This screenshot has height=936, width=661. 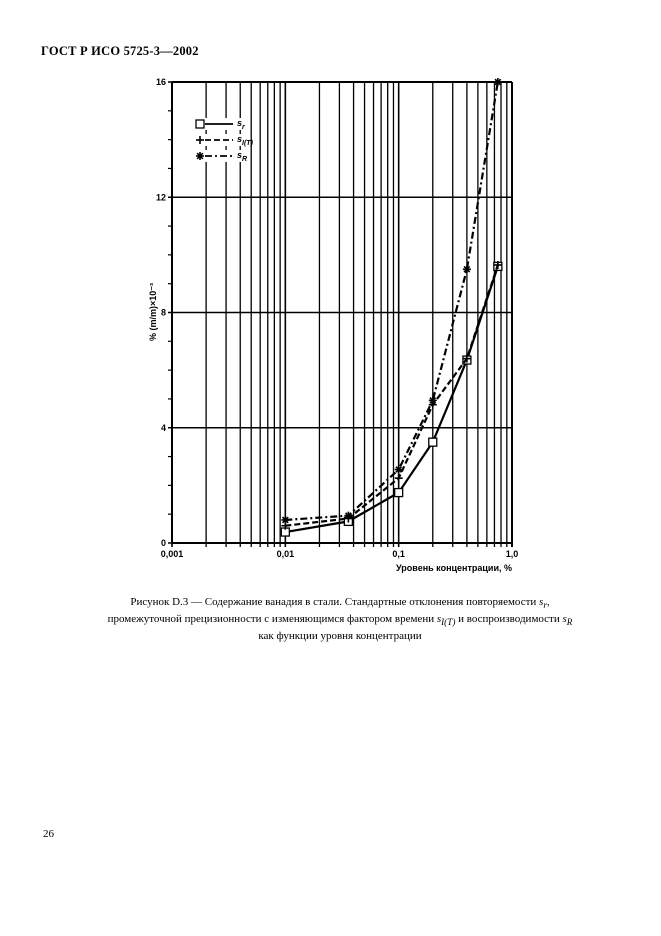 I want to click on y-tick-label: 8, so click(x=163, y=313).